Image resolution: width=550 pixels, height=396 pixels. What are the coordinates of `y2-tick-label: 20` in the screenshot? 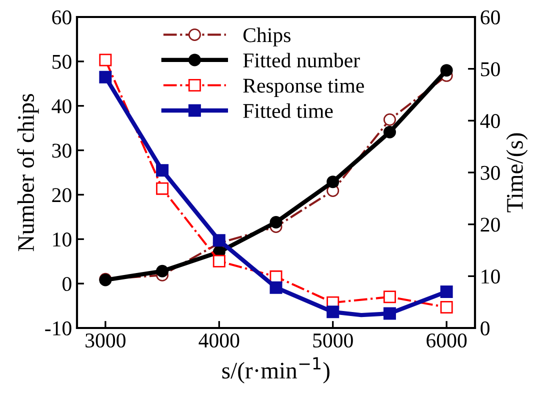 It's located at (490, 225).